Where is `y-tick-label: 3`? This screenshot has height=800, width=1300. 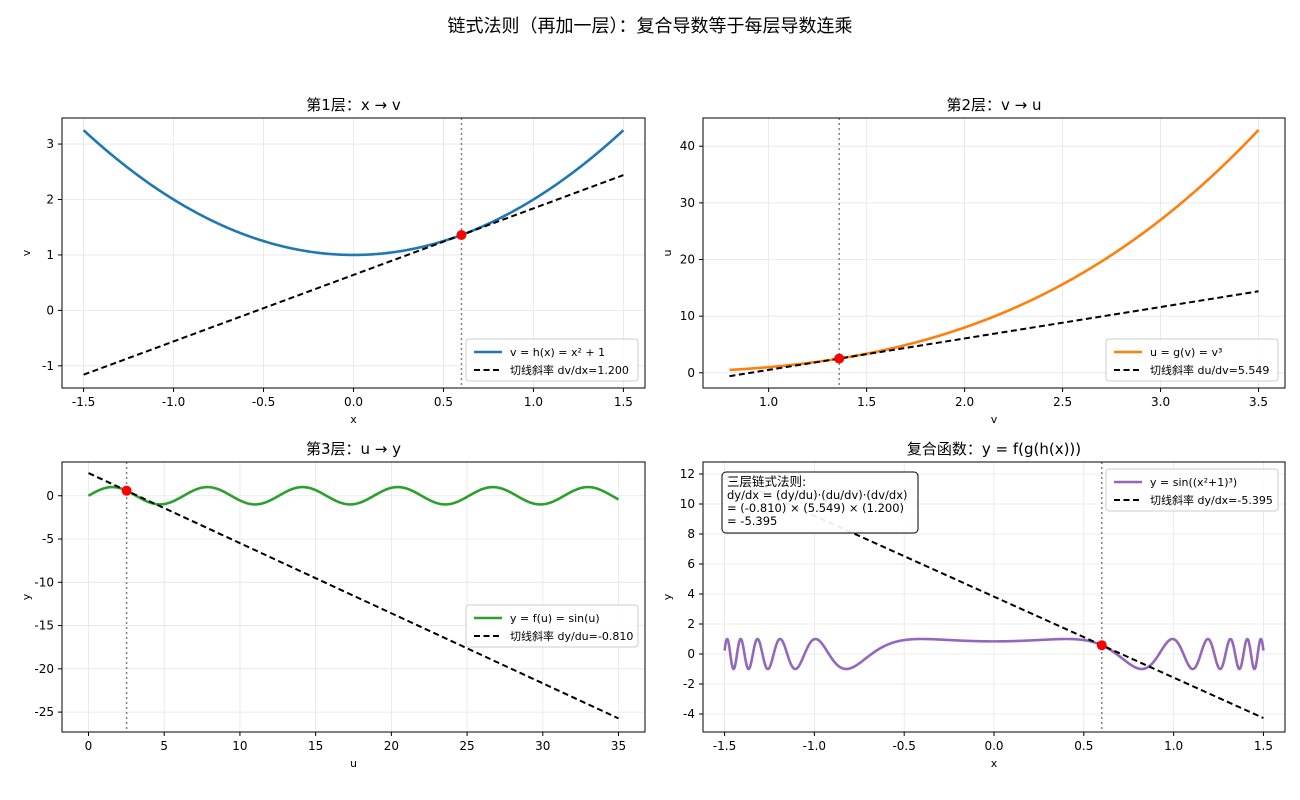
y-tick-label: 3 is located at coordinates (50, 144).